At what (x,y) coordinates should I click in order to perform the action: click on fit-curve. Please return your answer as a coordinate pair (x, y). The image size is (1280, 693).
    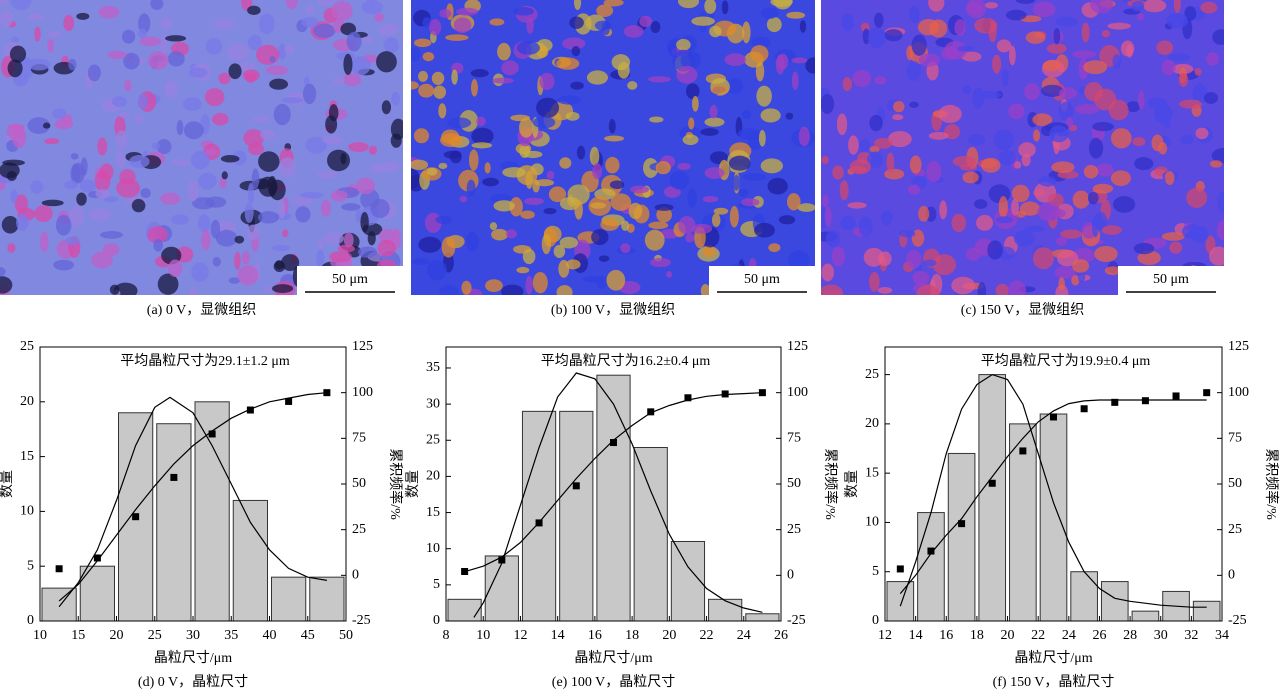
    Looking at the image, I should click on (1053, 496).